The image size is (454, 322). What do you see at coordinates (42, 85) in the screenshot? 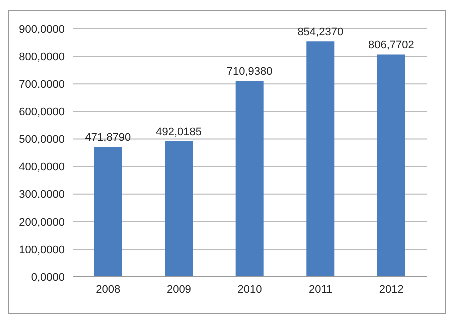
I see `y-tick-label: 700.0000` at bounding box center [42, 85].